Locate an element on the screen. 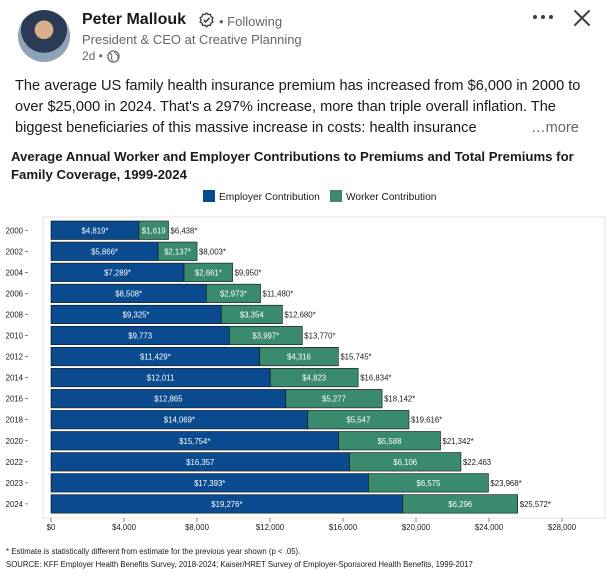 This screenshot has width=608, height=572. label-total-2002: $8,003* is located at coordinates (212, 251).